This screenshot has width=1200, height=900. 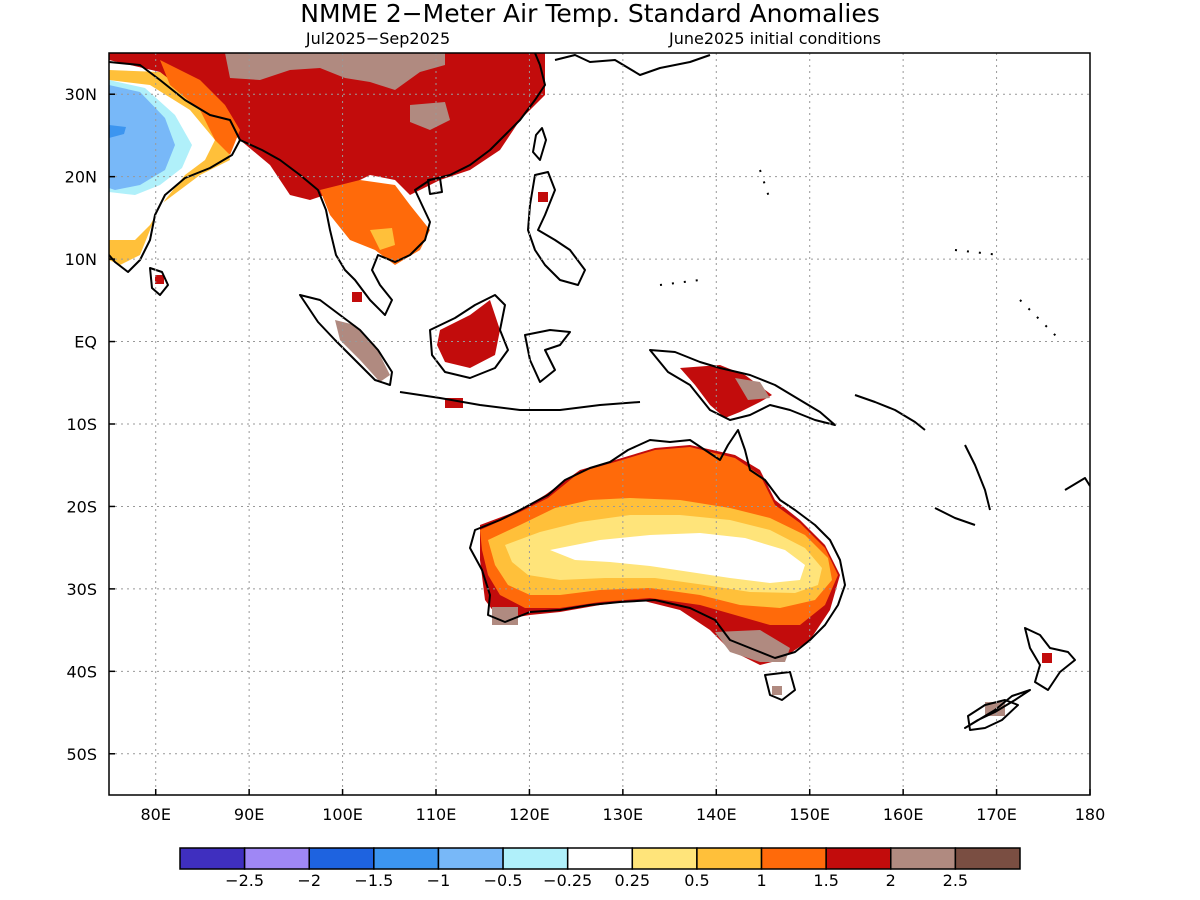 What do you see at coordinates (335, 71) in the screenshot?
I see `tibet-very-warm-anomaly` at bounding box center [335, 71].